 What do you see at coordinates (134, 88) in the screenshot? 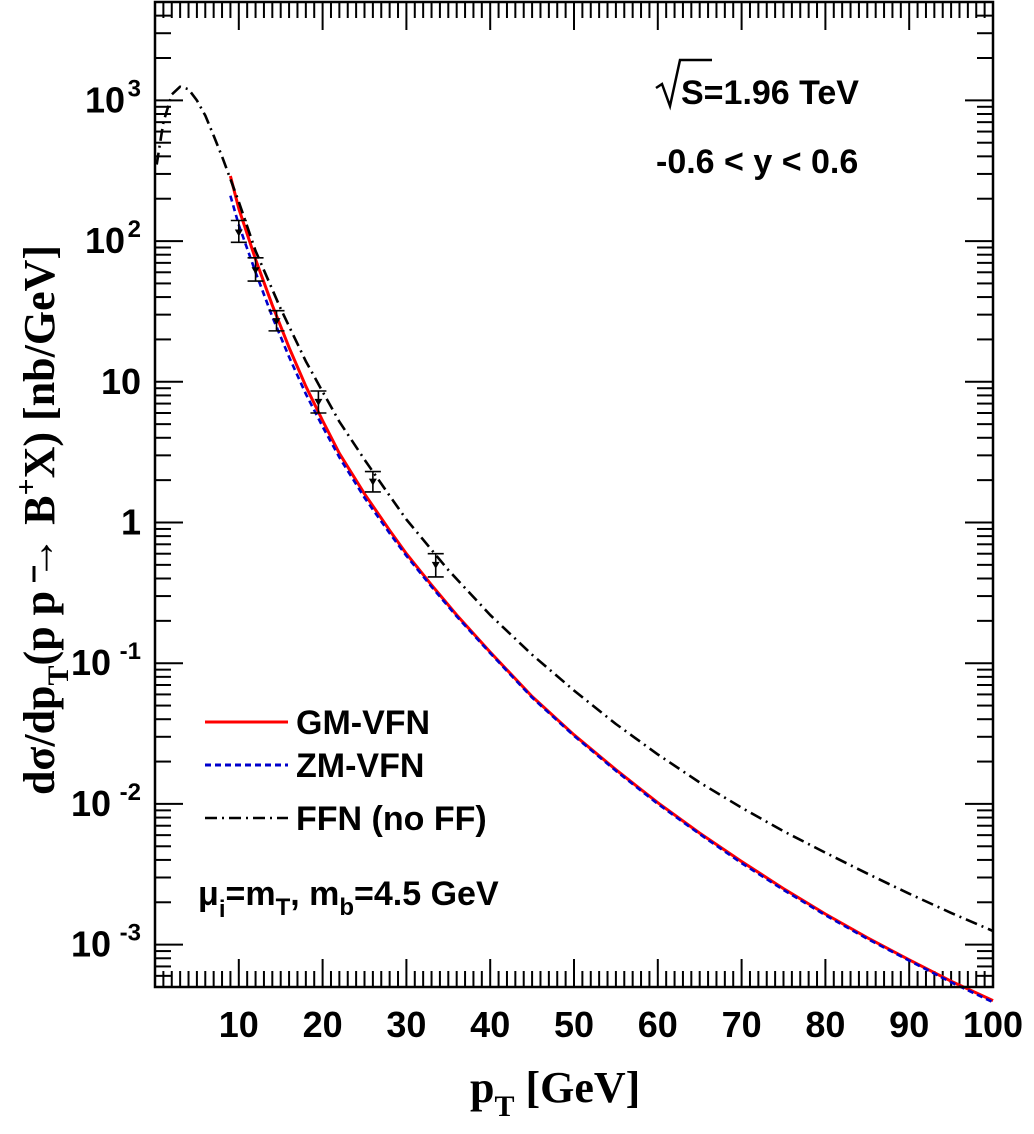
I see `y-tick-label-exp: 3` at bounding box center [134, 88].